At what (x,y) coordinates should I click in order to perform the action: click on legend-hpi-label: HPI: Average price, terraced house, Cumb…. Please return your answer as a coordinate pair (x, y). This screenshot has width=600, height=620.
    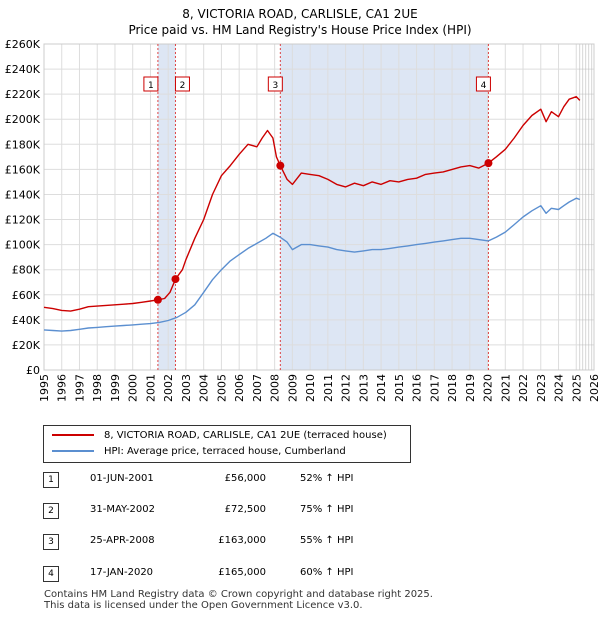
    Looking at the image, I should click on (225, 451).